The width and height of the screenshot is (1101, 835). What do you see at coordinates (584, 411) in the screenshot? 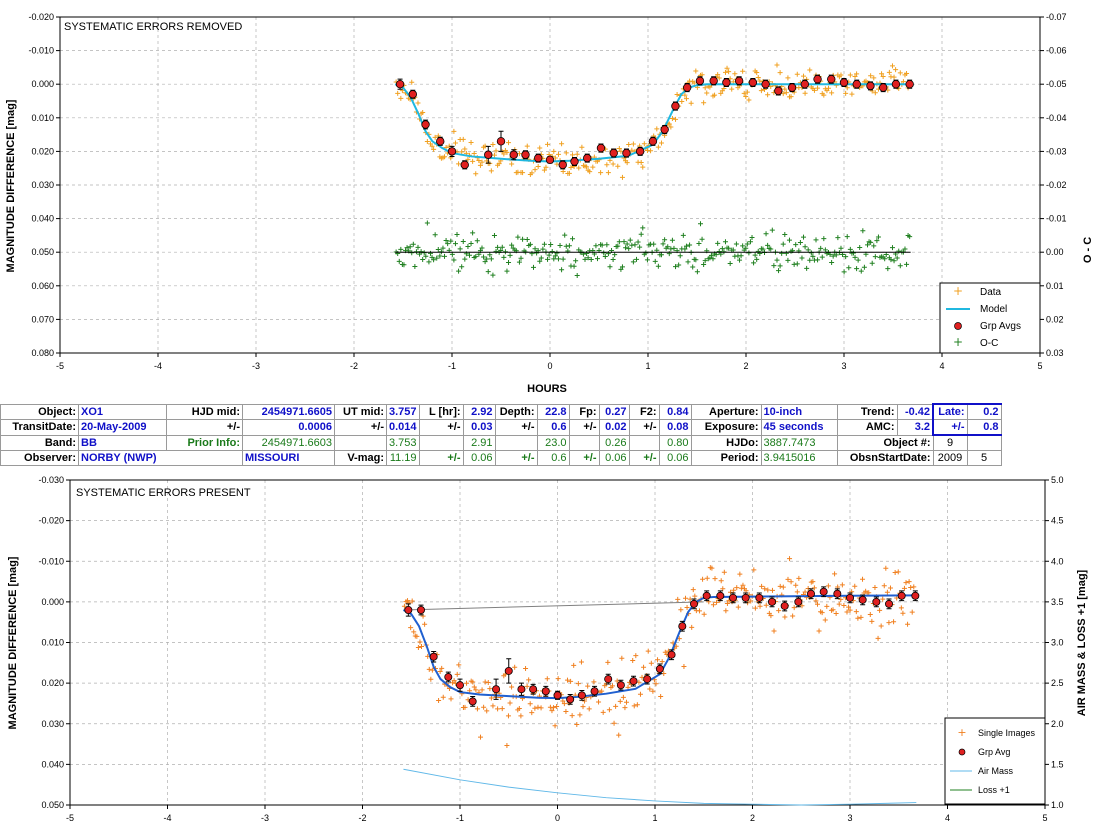
I see `fp-label: Fp:` at bounding box center [584, 411].